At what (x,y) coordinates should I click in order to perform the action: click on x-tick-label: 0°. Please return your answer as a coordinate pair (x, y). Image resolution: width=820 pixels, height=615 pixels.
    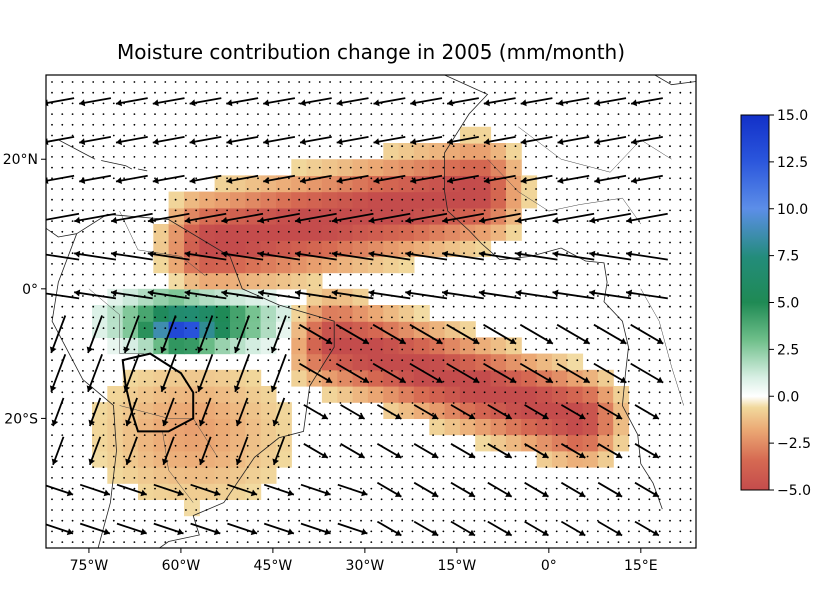
    Looking at the image, I should click on (549, 566).